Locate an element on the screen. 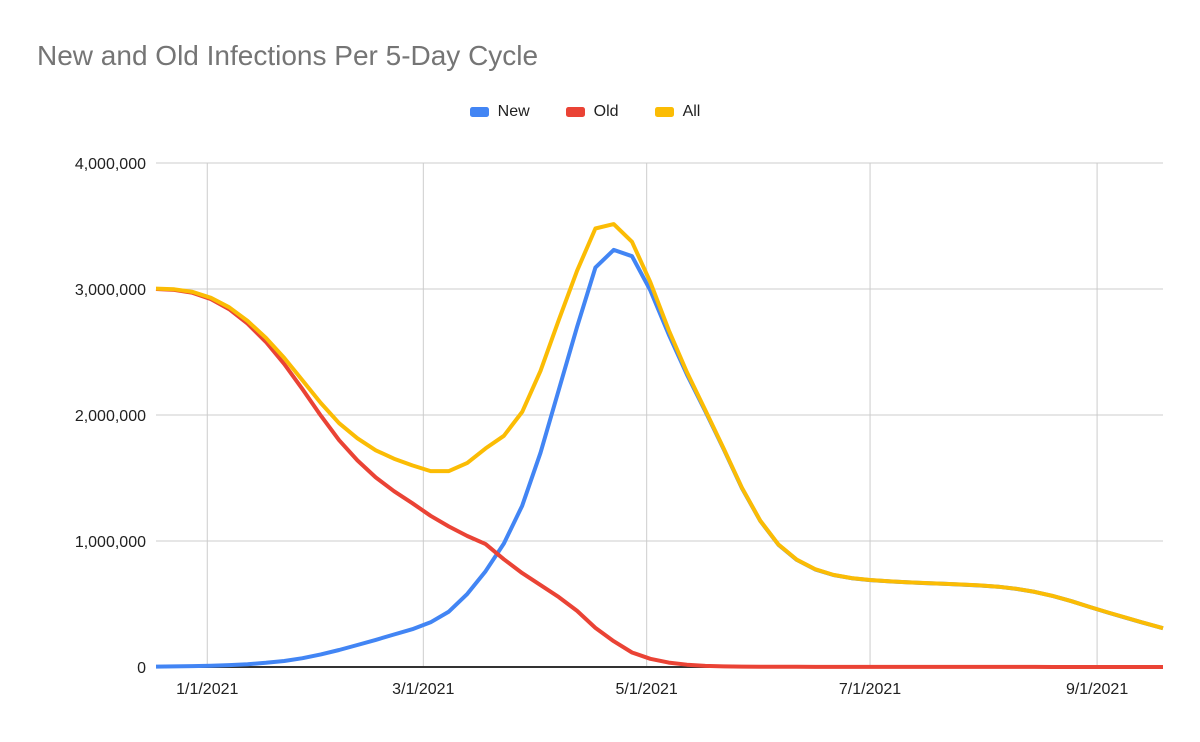 The height and width of the screenshot is (742, 1200). x-axis-tick-label: 7/1/2021 is located at coordinates (870, 689).